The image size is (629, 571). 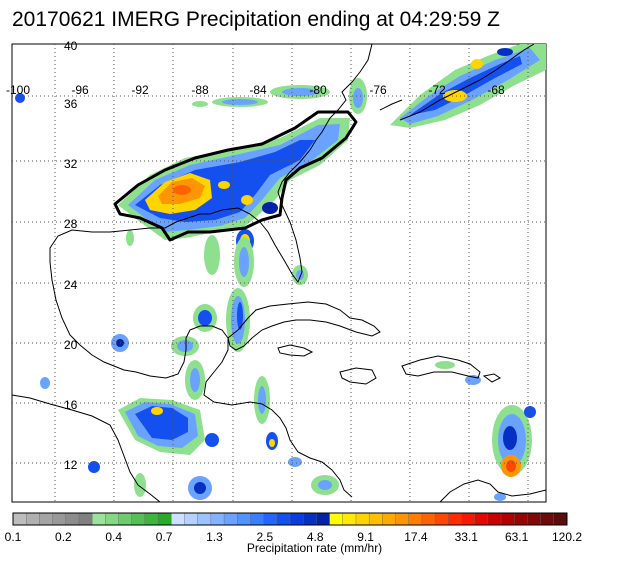 I want to click on colorbar-tick-label: 17.4, so click(x=416, y=537).